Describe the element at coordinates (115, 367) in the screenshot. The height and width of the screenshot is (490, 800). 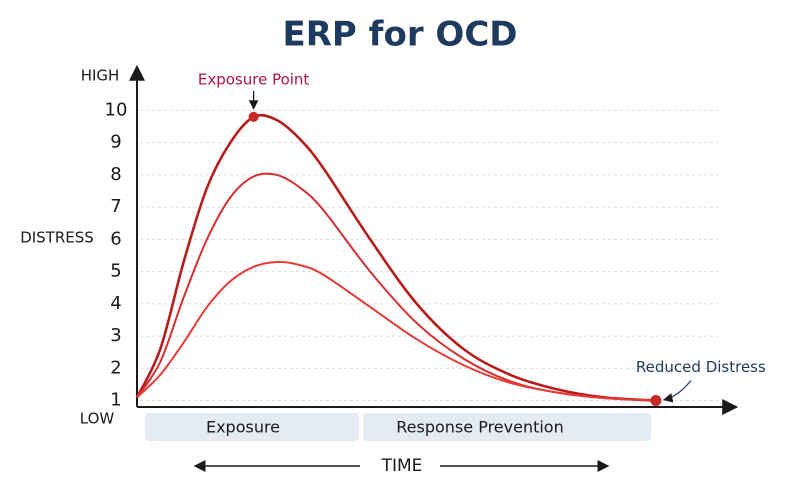
I see `y-tick-label: 2` at that location.